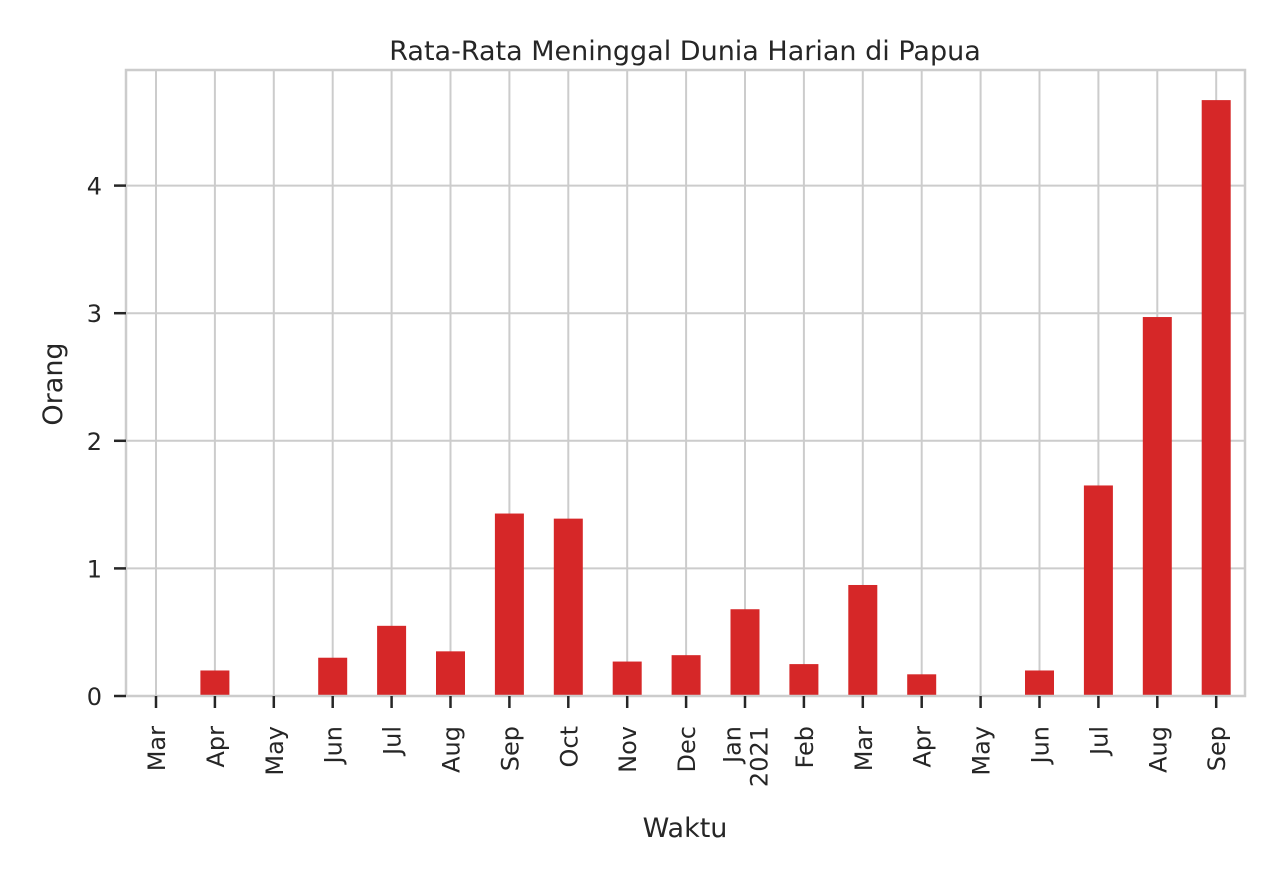 The width and height of the screenshot is (1280, 884). I want to click on x-tick-label: Oct, so click(569, 747).